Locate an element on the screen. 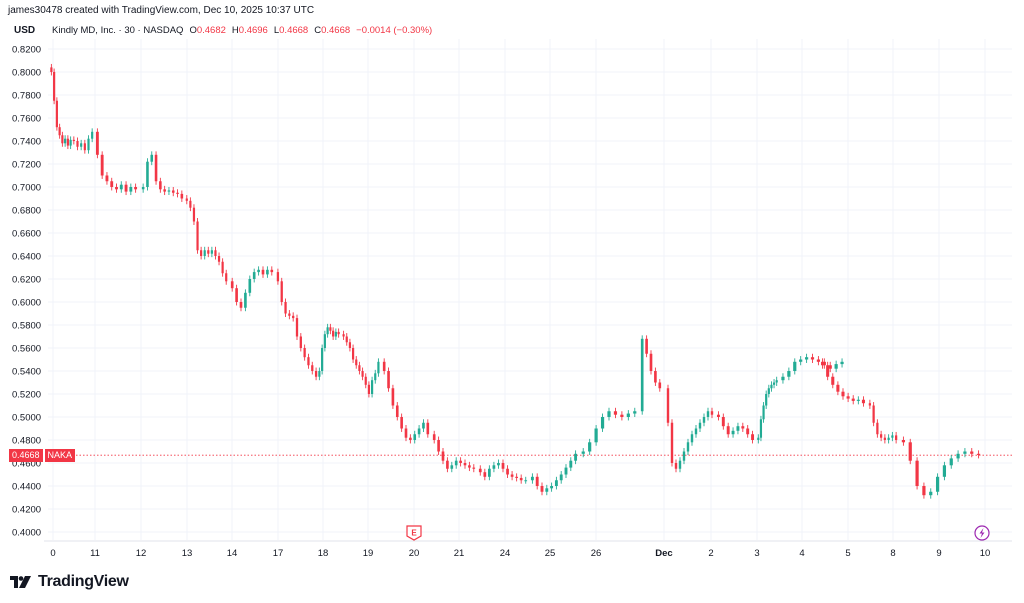  y-tick-label: 0.8200 is located at coordinates (26, 50).